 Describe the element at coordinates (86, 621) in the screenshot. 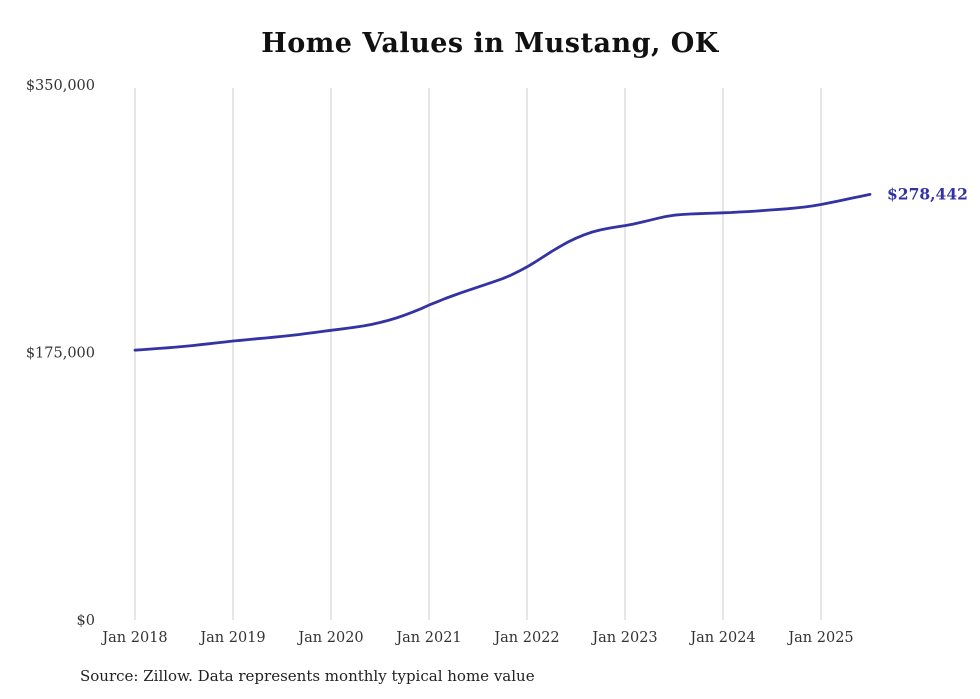

I see `y-axis-tick-label: $0` at that location.